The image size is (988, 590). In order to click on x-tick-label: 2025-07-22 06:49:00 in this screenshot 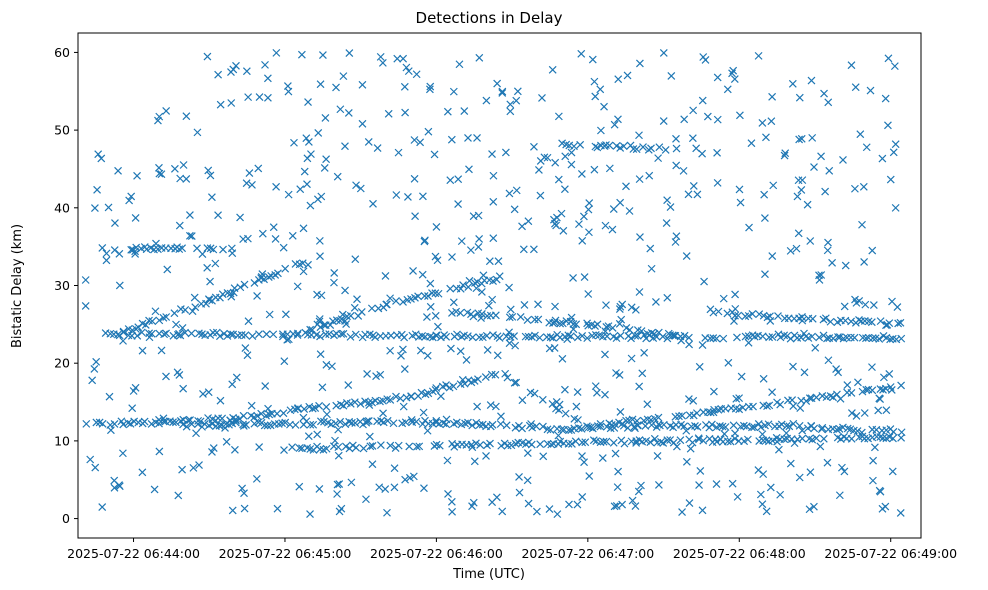, I will do `click(890, 553)`.